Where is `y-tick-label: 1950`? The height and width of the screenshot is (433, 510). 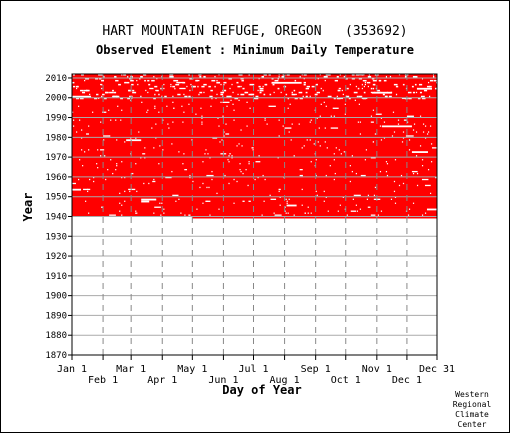 y-tick-label: 1950 is located at coordinates (56, 198).